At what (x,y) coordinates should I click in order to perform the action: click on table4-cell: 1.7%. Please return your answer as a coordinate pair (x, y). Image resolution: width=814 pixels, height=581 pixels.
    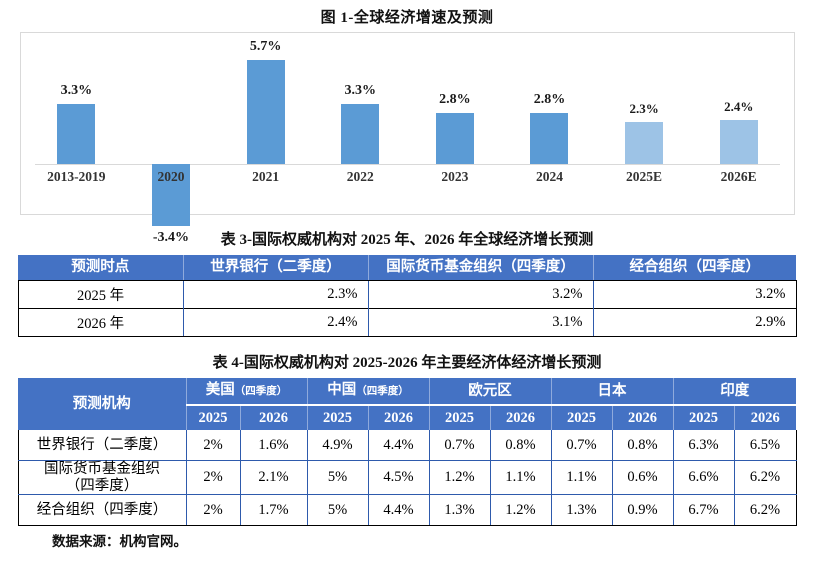
    Looking at the image, I should click on (273, 510).